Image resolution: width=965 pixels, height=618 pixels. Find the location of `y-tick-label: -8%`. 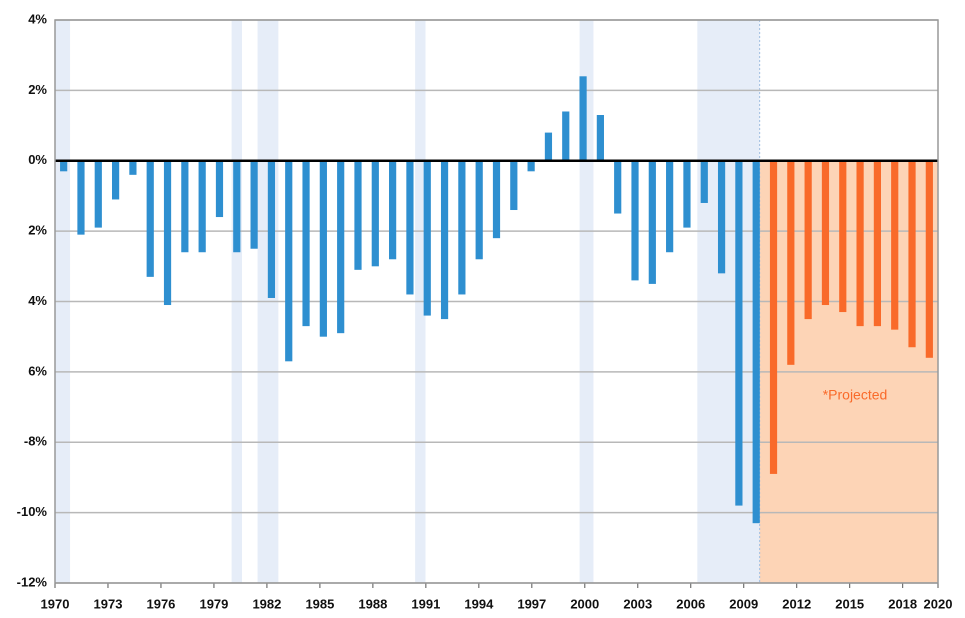

y-tick-label: -8% is located at coordinates (36, 441).